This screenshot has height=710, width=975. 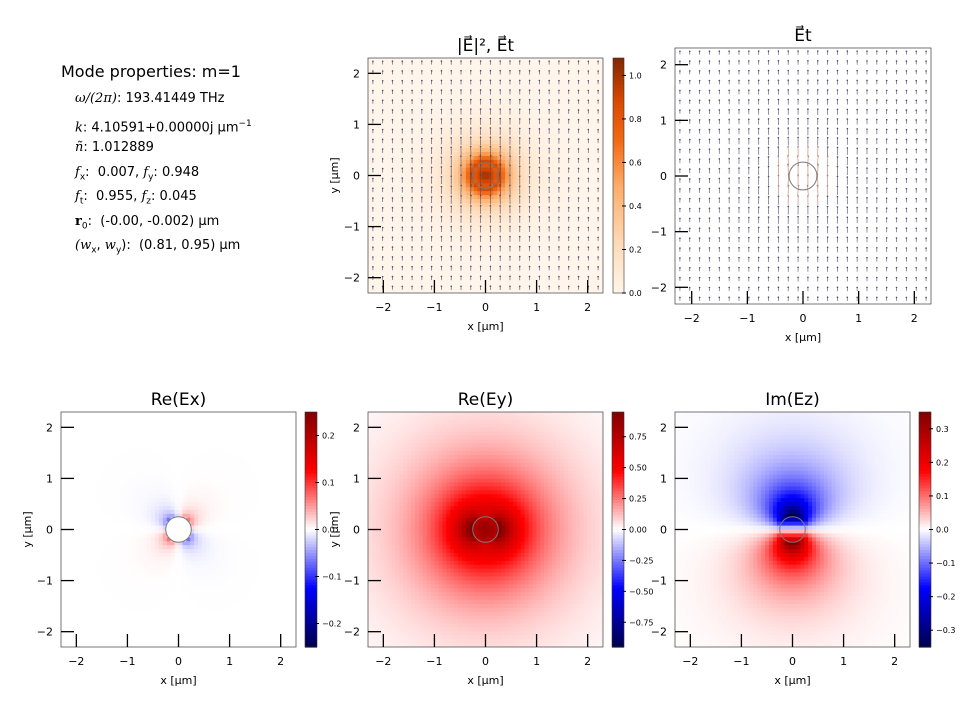 What do you see at coordinates (485, 175) in the screenshot?
I see `plot-area-intensity` at bounding box center [485, 175].